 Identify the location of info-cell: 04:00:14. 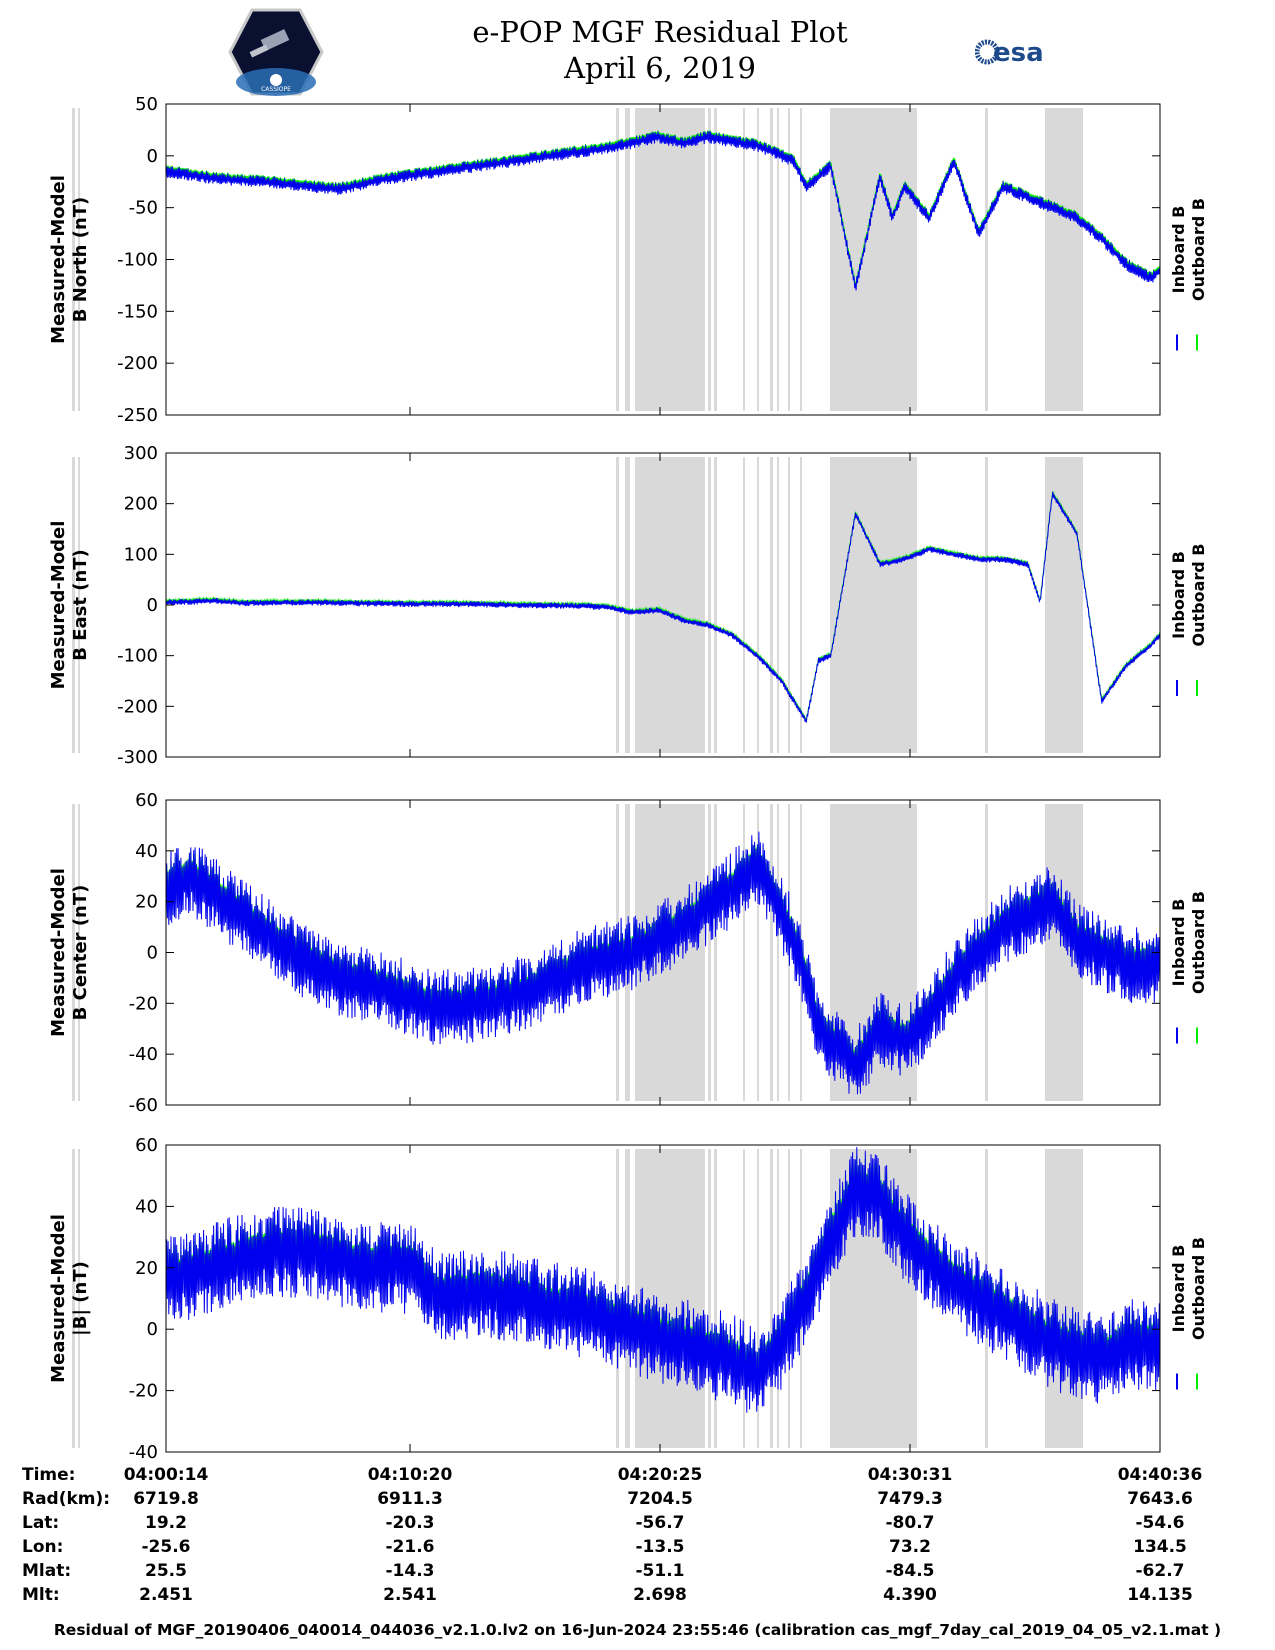
(166, 1475).